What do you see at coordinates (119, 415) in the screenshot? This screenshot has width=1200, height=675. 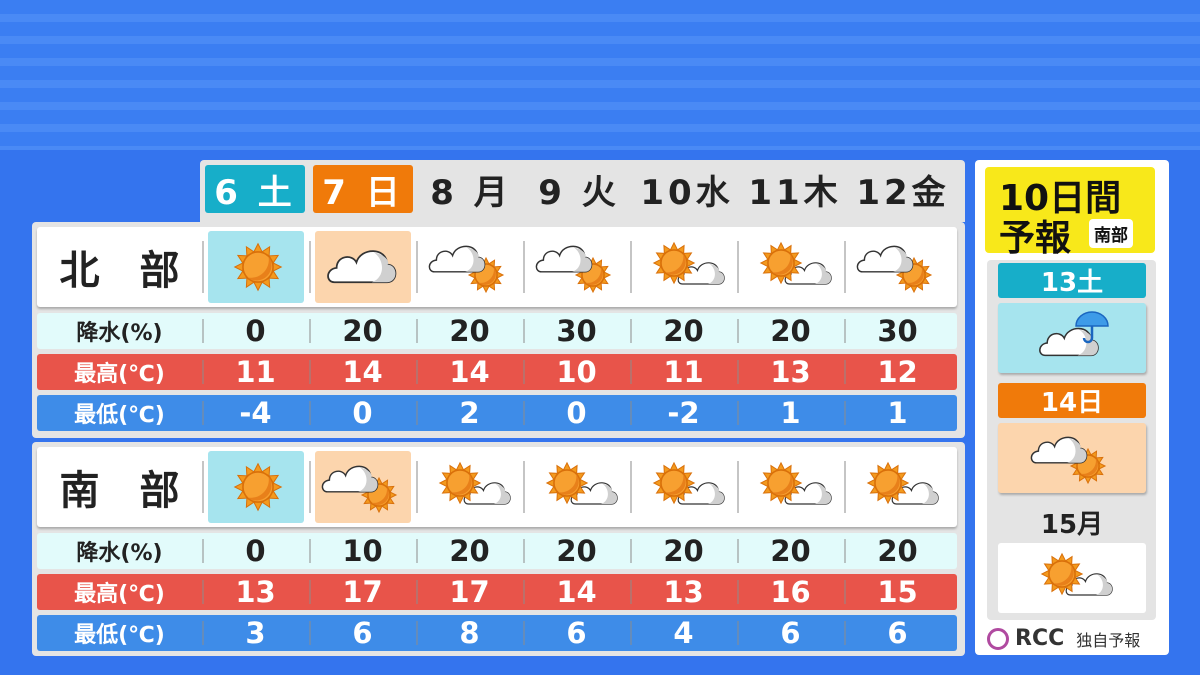 I see `low-label: 最低(℃)` at bounding box center [119, 415].